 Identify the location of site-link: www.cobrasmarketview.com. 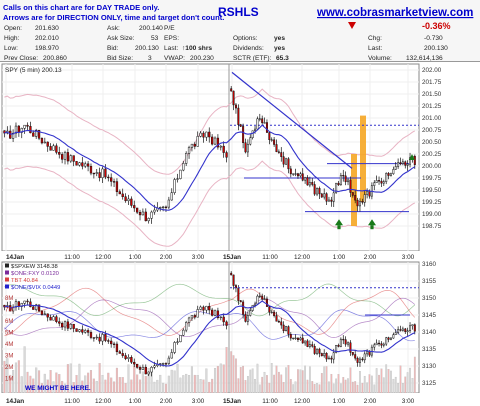
(394, 13).